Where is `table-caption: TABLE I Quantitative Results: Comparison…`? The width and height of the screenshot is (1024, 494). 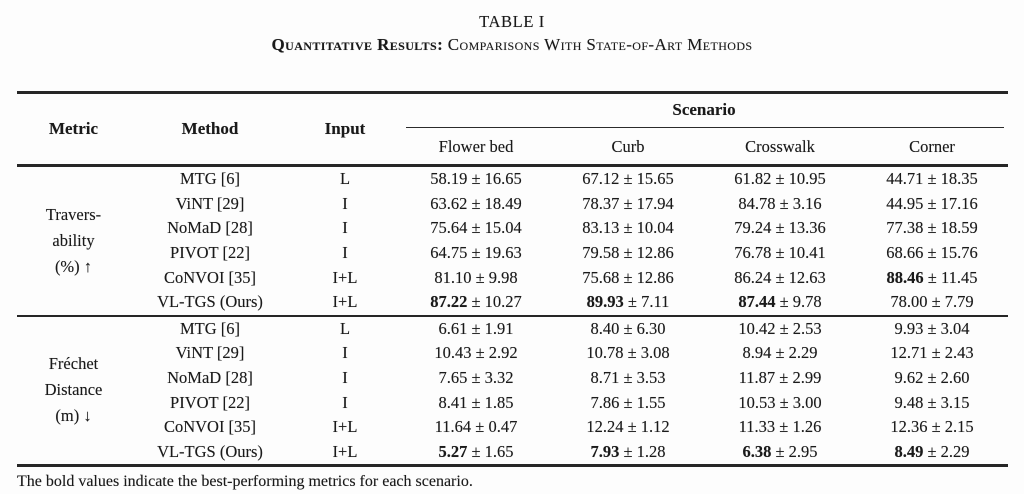 table-caption: TABLE I Quantitative Results: Comparison… is located at coordinates (512, 34).